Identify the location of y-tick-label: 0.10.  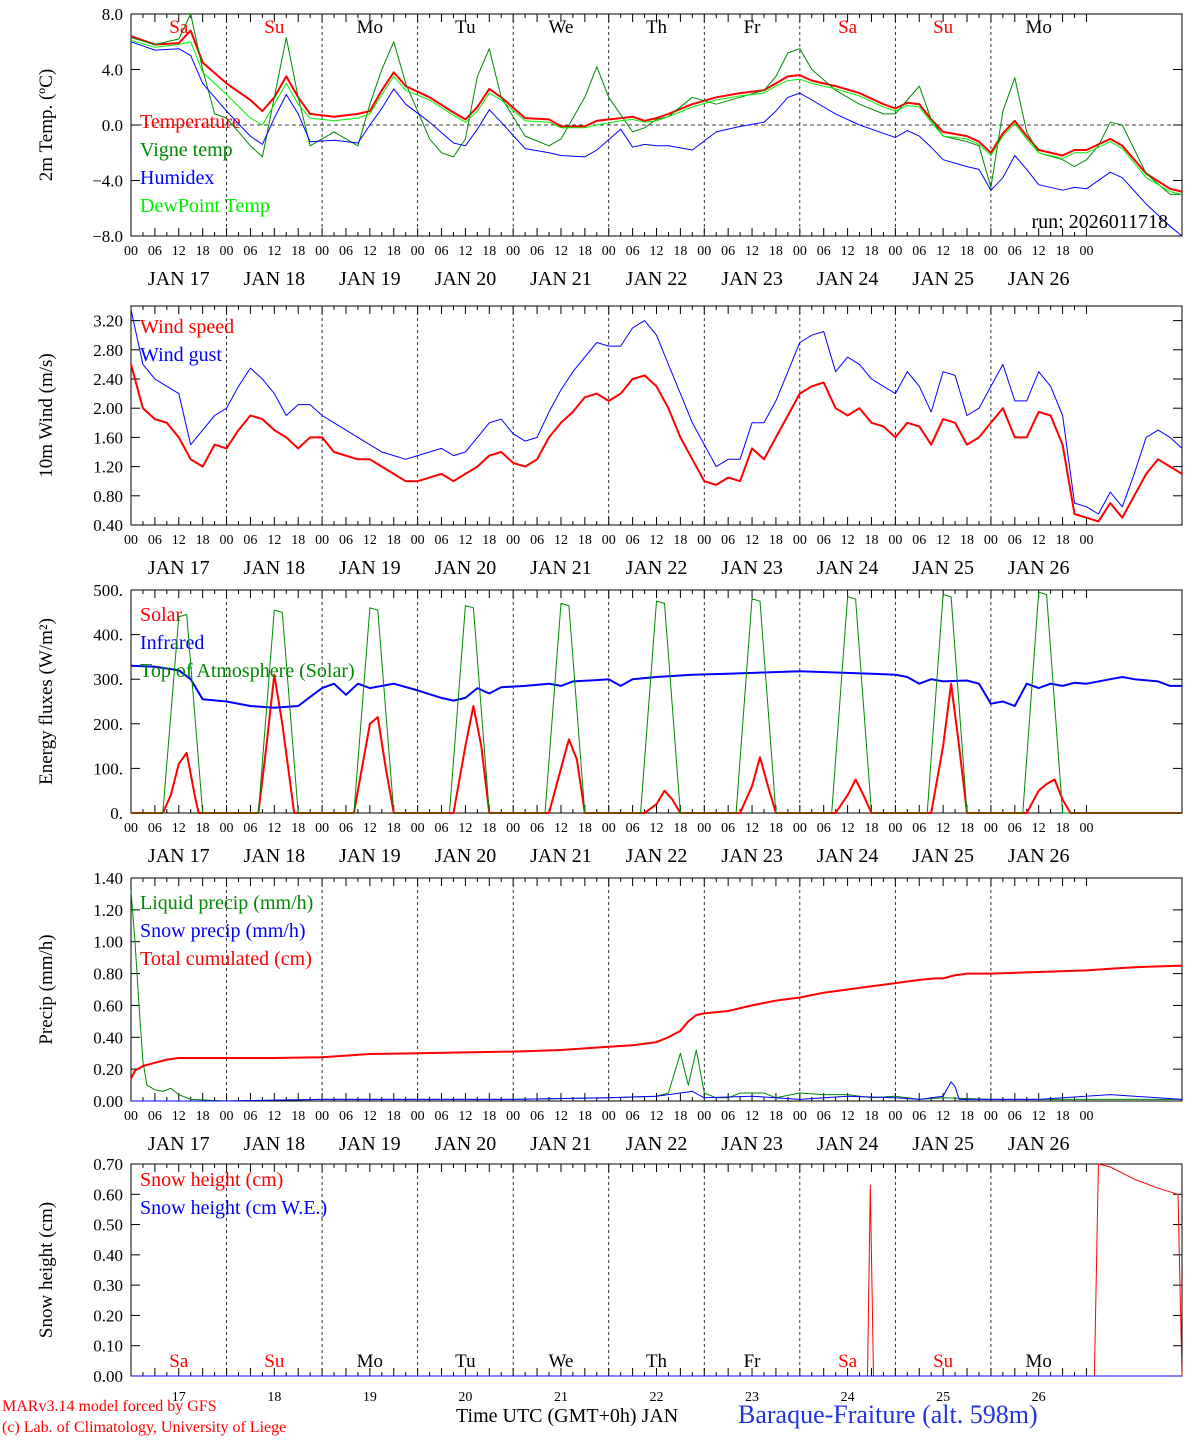
(108, 1346).